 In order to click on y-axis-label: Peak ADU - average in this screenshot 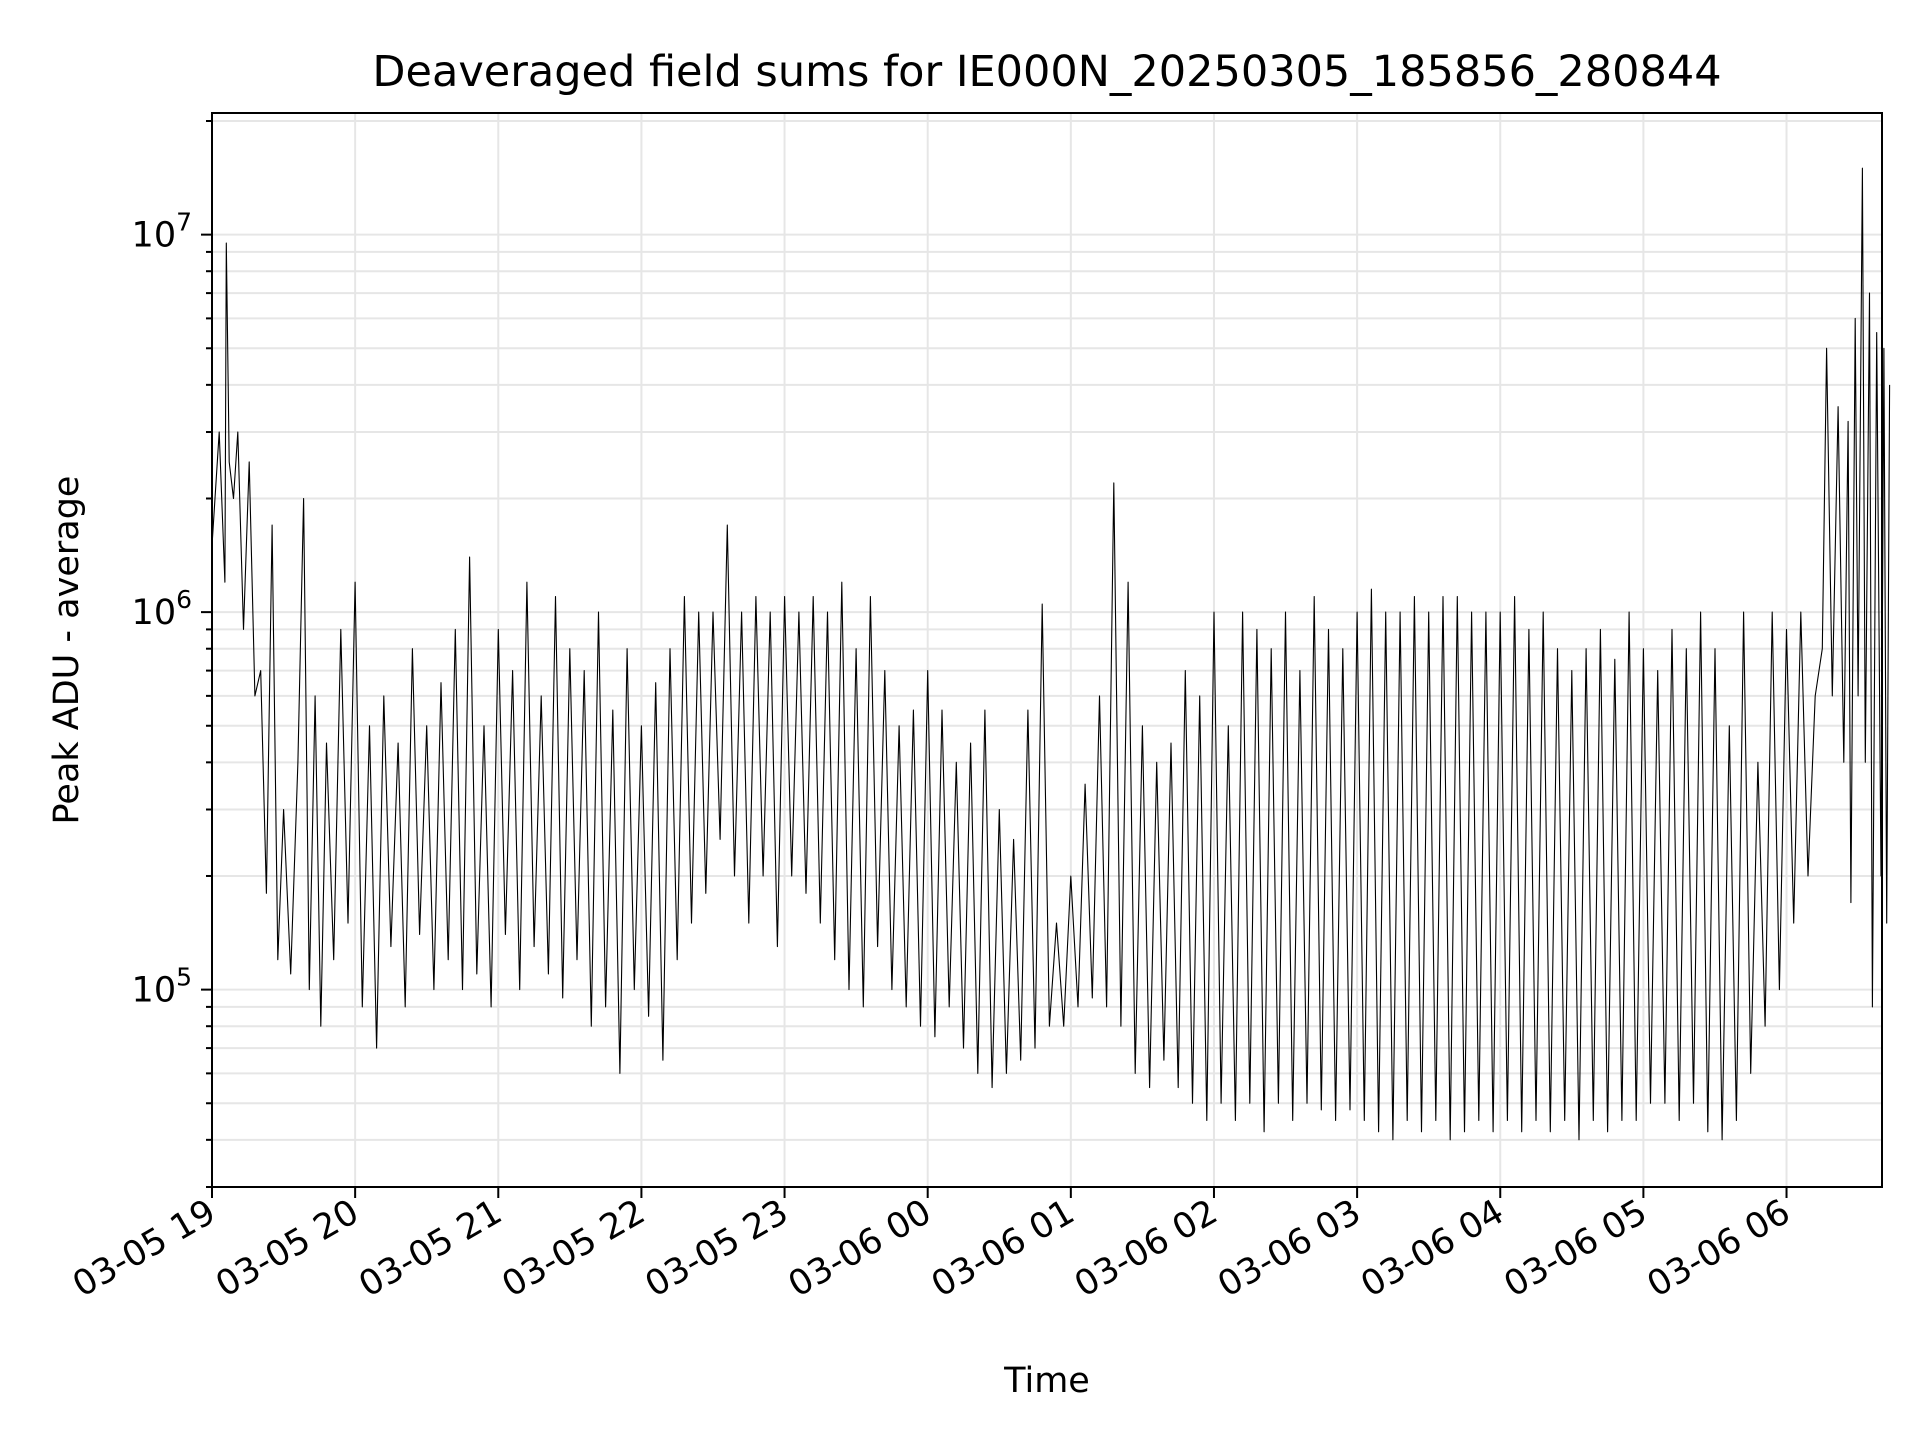, I will do `click(67, 650)`.